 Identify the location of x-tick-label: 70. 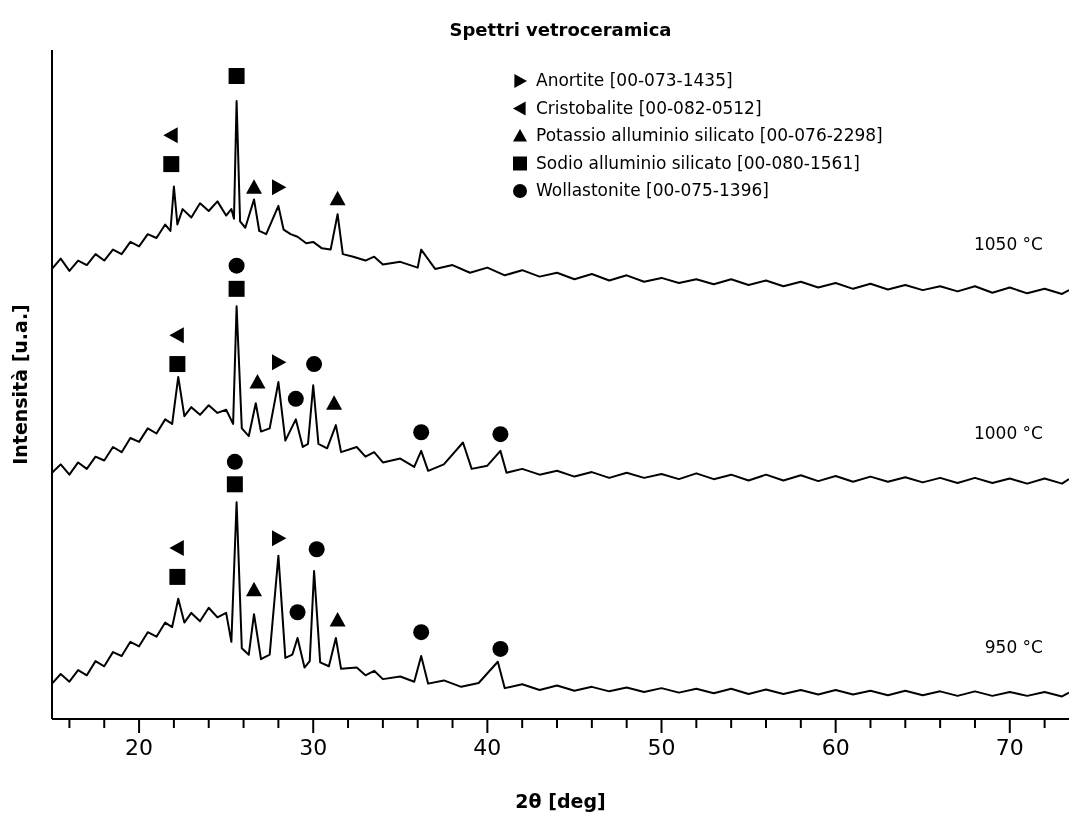
(1009, 747).